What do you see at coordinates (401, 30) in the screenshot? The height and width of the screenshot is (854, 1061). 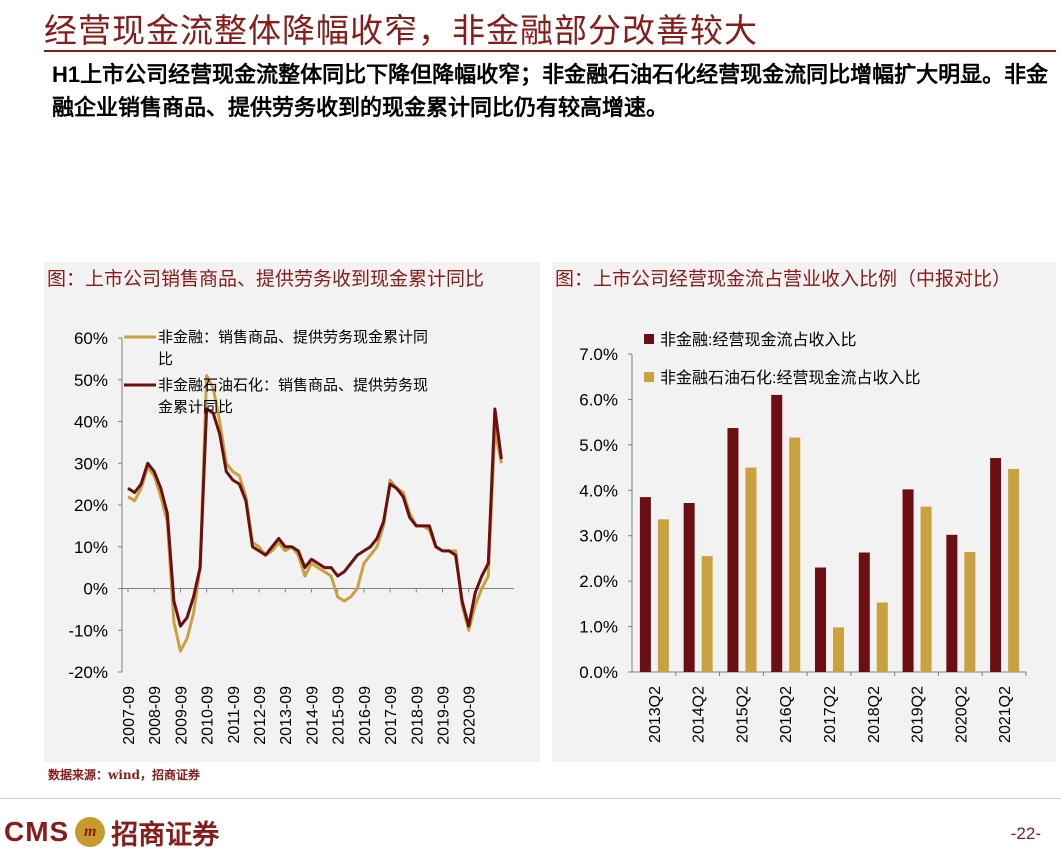 I see `page-title: 经营现金流整体降幅收窄，非金融部分改善较大` at bounding box center [401, 30].